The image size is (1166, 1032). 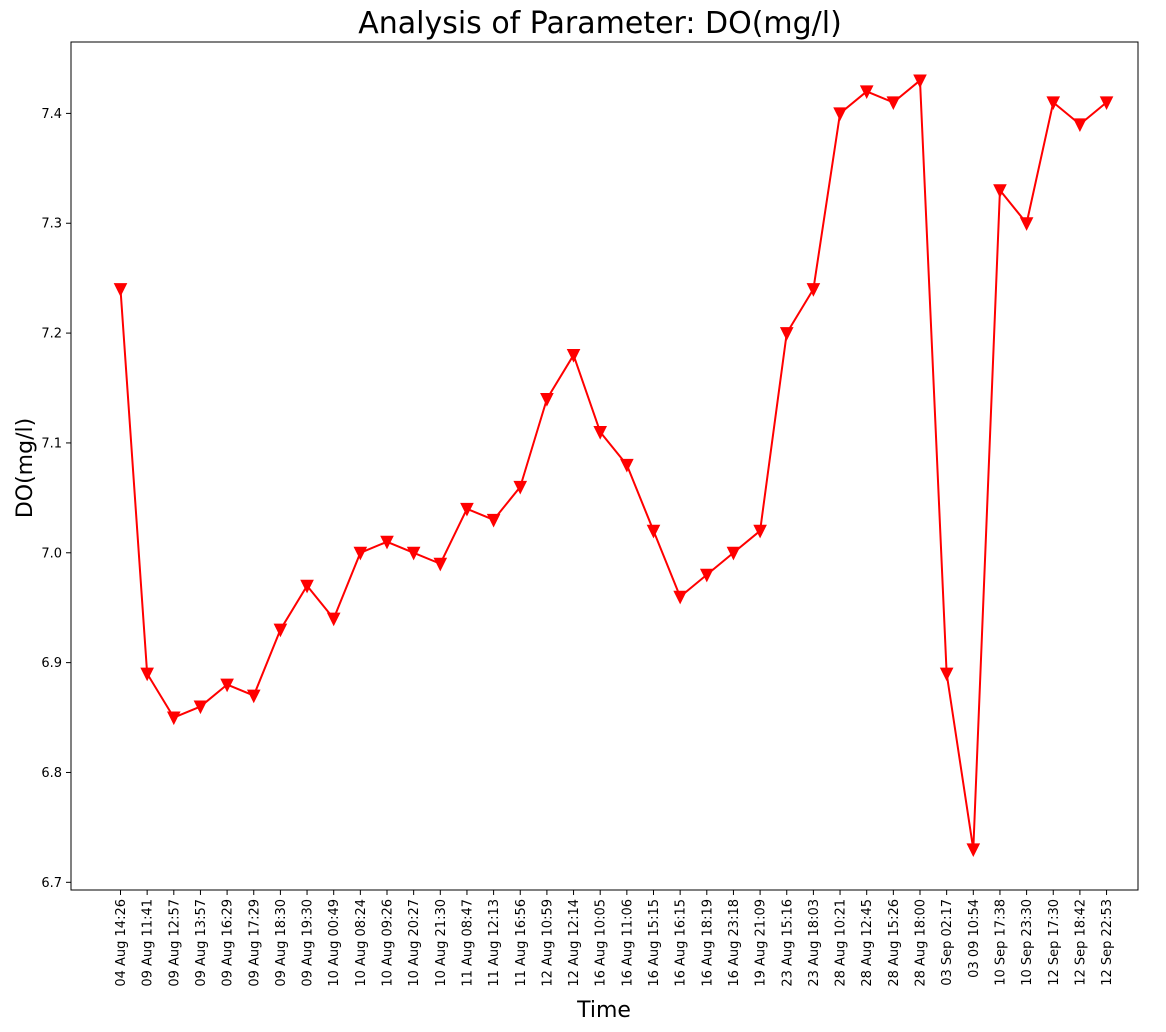 What do you see at coordinates (1080, 942) in the screenshot?
I see `x-tick-label: 12 Sep 18:42` at bounding box center [1080, 942].